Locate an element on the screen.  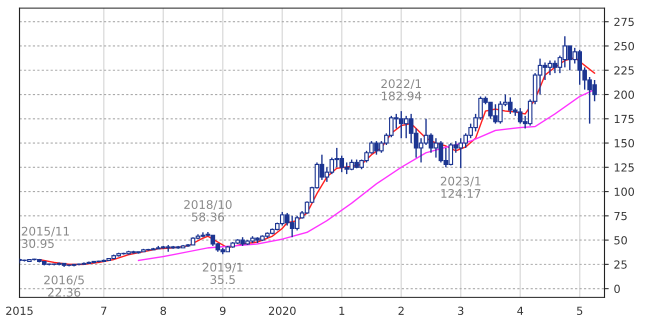
x-tick-label: 2020 is located at coordinates (282, 311).